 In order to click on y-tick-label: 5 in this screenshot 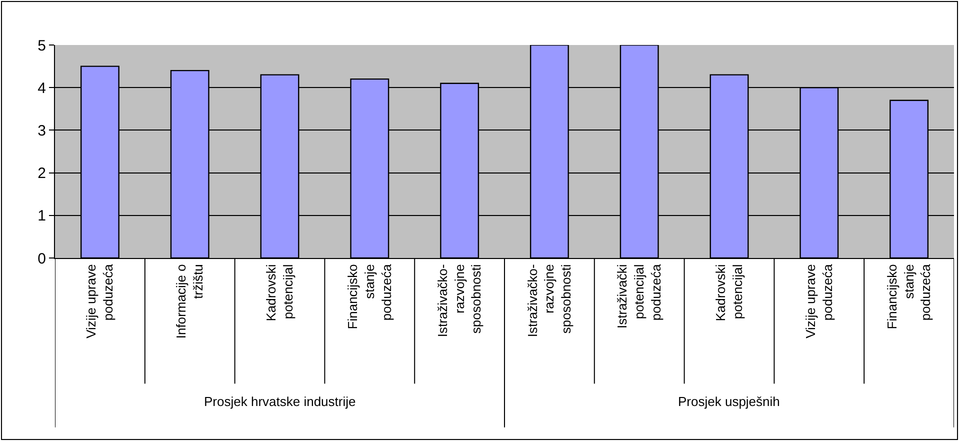, I will do `click(42, 45)`.